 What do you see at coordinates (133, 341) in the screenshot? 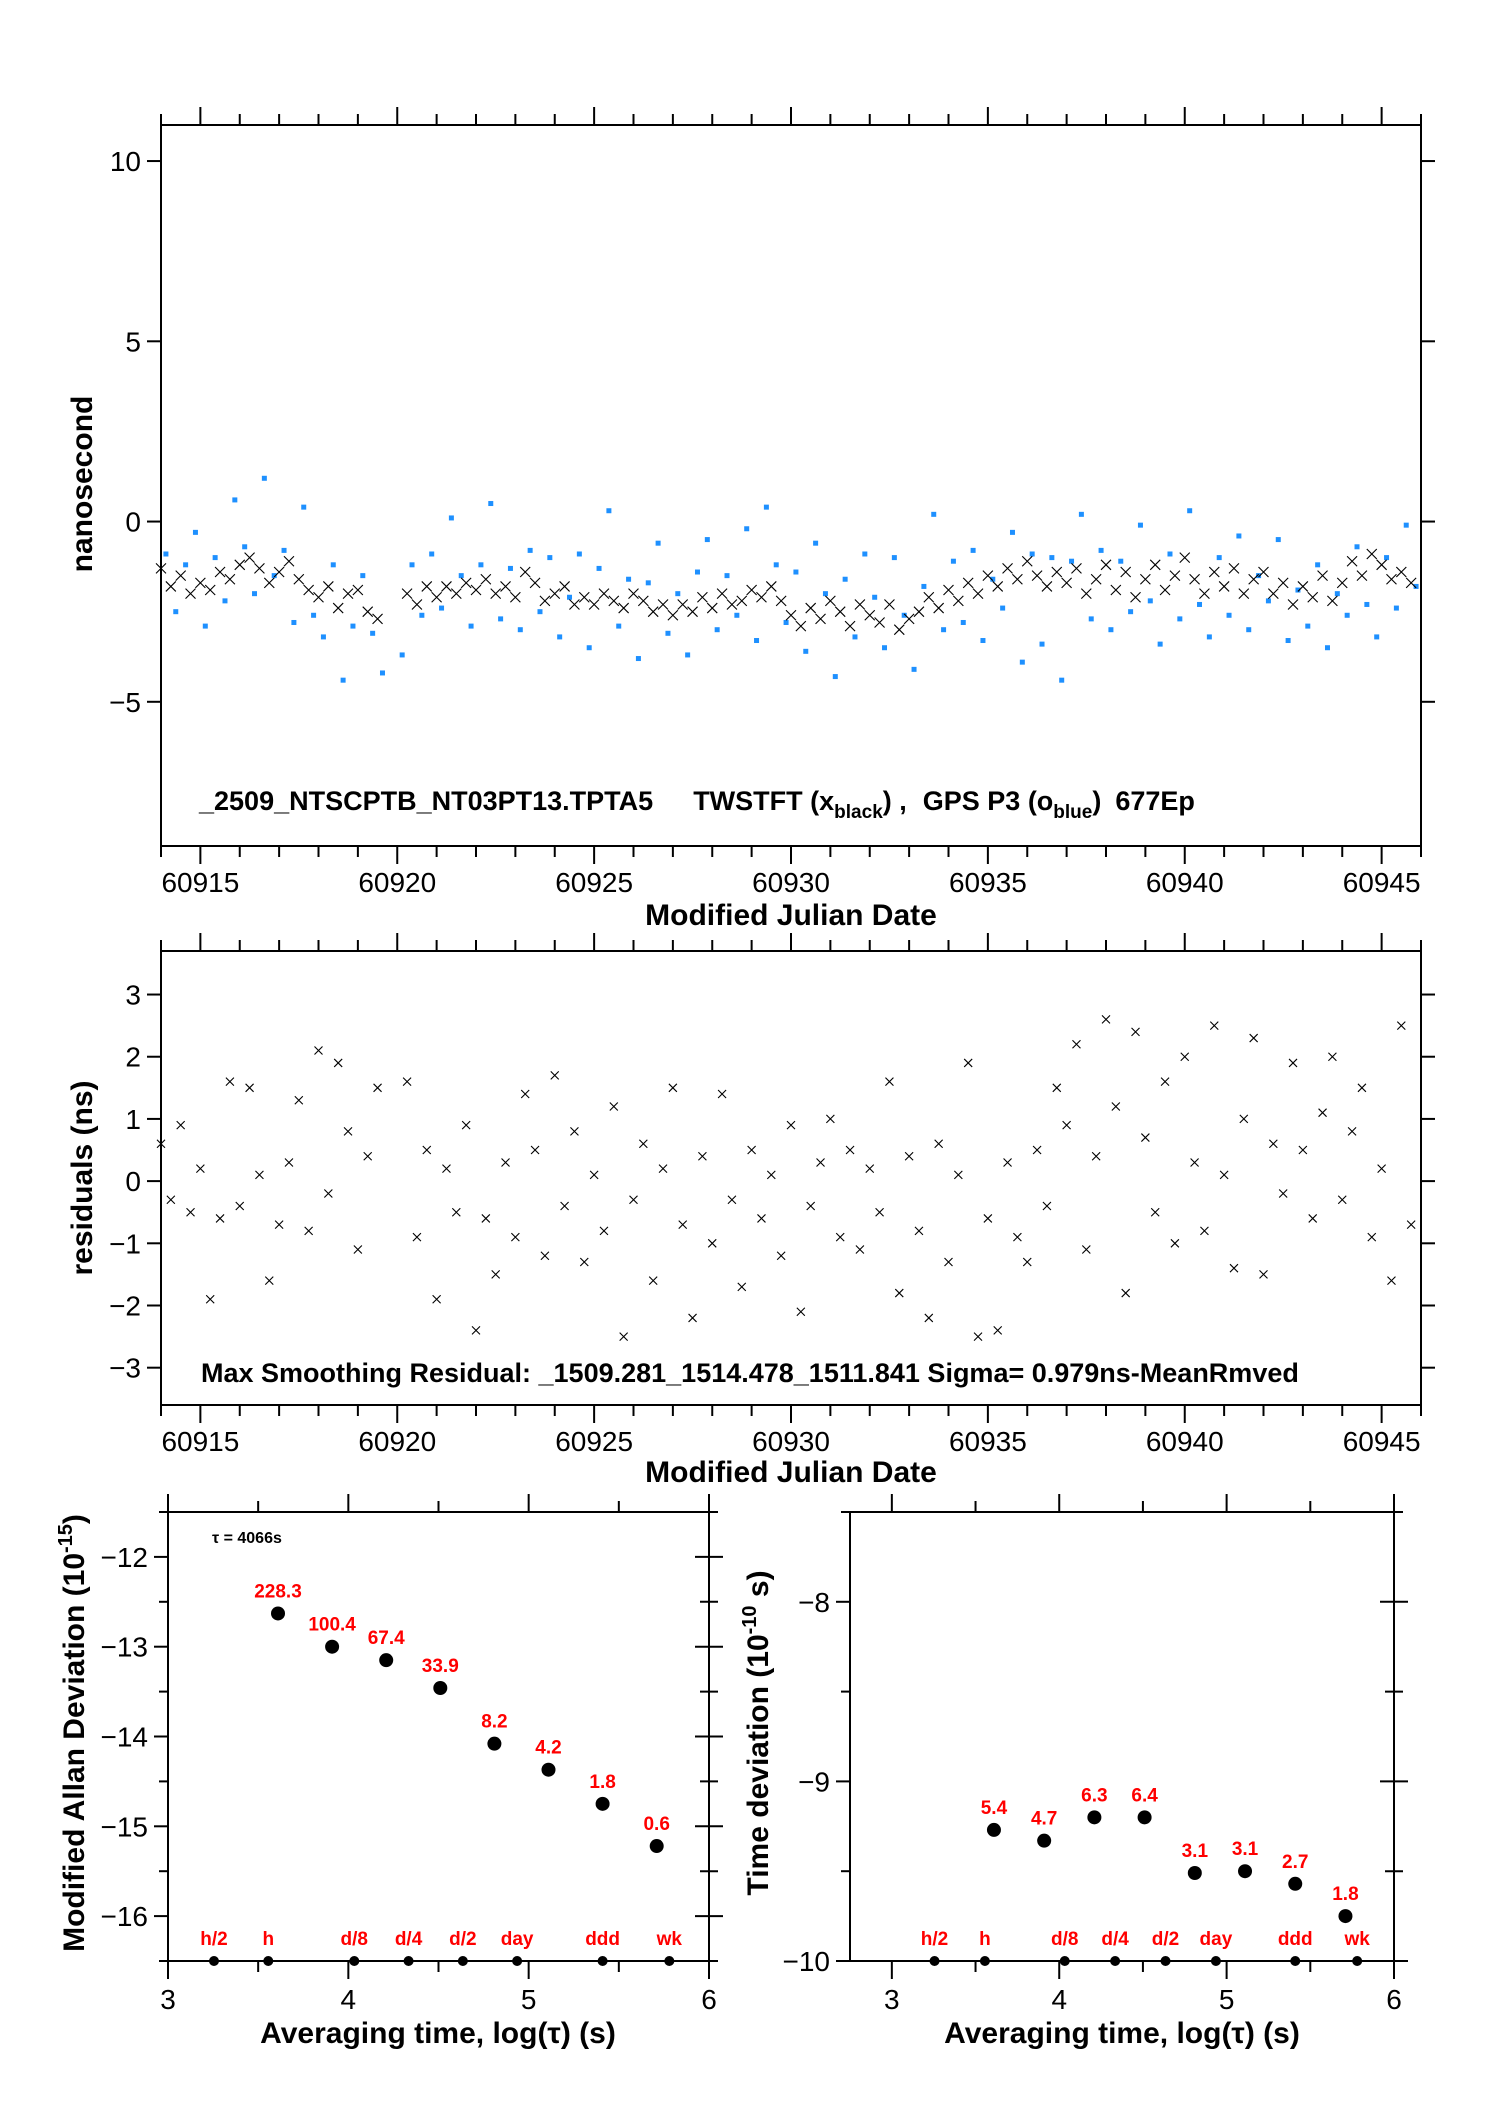
I see `y-tick-label: 5` at bounding box center [133, 341].